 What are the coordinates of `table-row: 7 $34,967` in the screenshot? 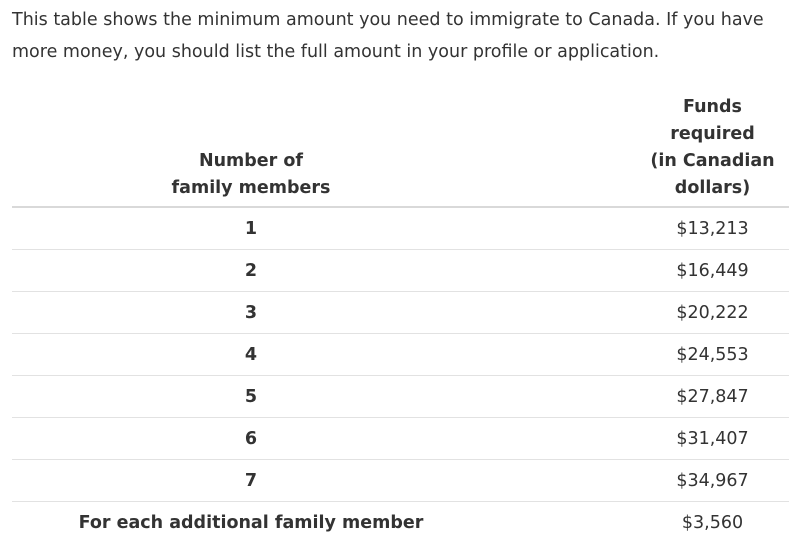 It's located at (400, 481).